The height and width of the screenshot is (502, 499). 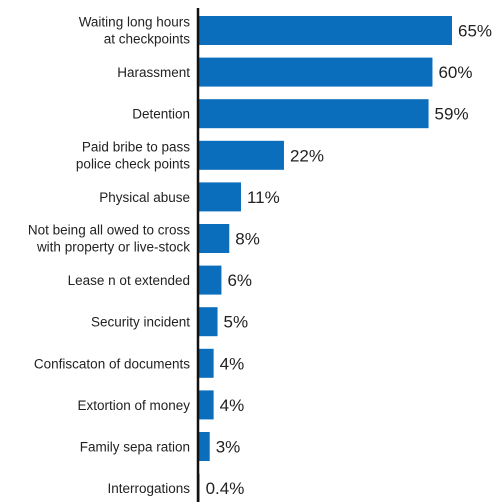 What do you see at coordinates (148, 488) in the screenshot?
I see `category-label: Interrogations` at bounding box center [148, 488].